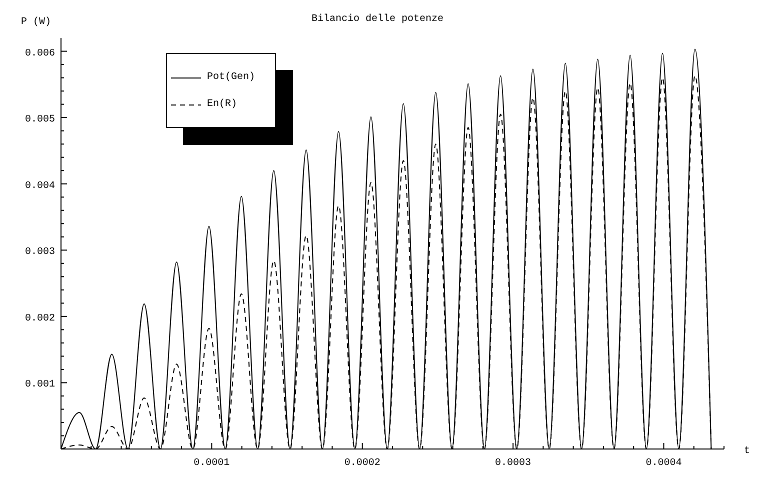 This screenshot has width=775, height=479. What do you see at coordinates (362, 463) in the screenshot?
I see `x-tick-label: 0.0002` at bounding box center [362, 463].